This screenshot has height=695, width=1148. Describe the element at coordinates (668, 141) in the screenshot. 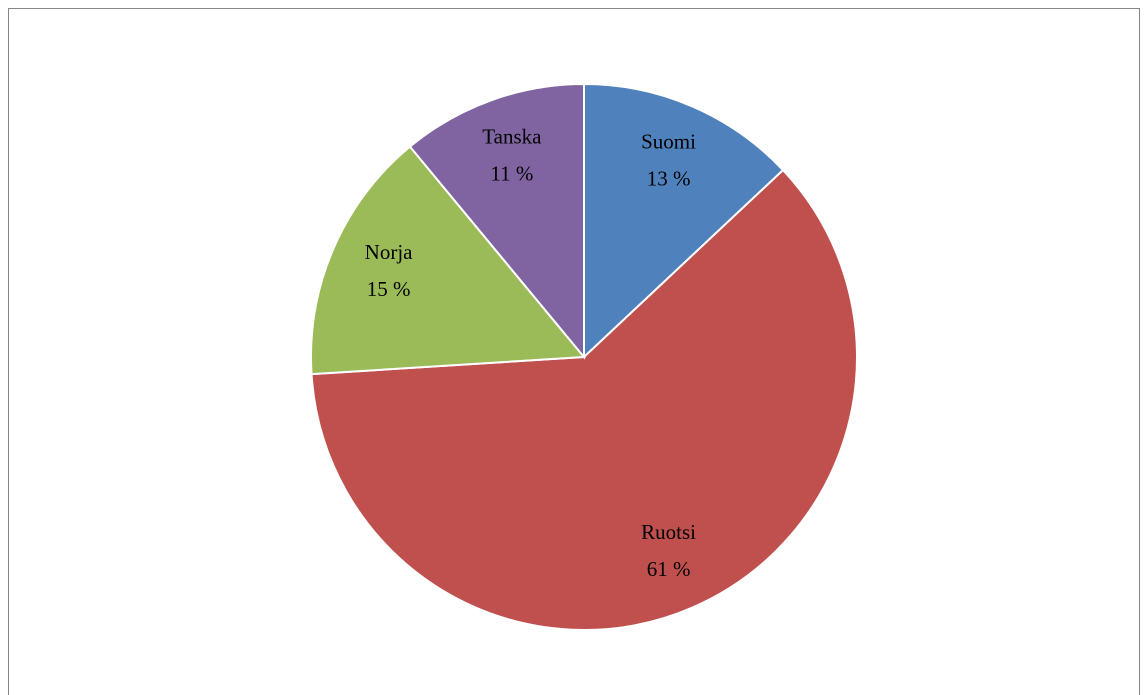

I see `slice-label: Suomi` at that location.